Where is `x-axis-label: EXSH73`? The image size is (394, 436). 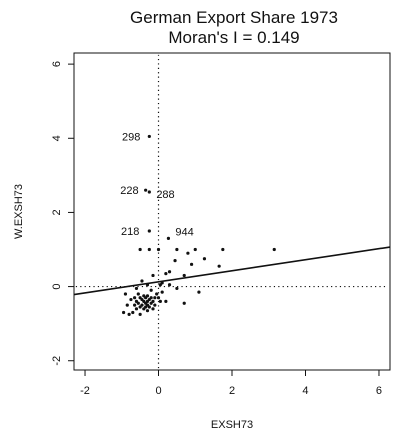
x-axis-label: EXSH73 is located at coordinates (232, 425).